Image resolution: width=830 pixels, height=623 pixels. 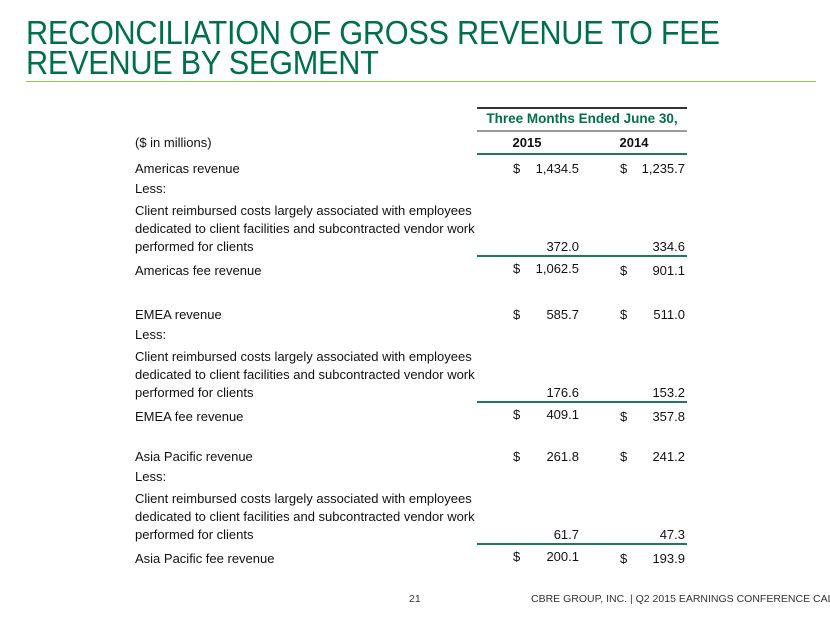 I want to click on units-label: ($ in millions), so click(x=173, y=142).